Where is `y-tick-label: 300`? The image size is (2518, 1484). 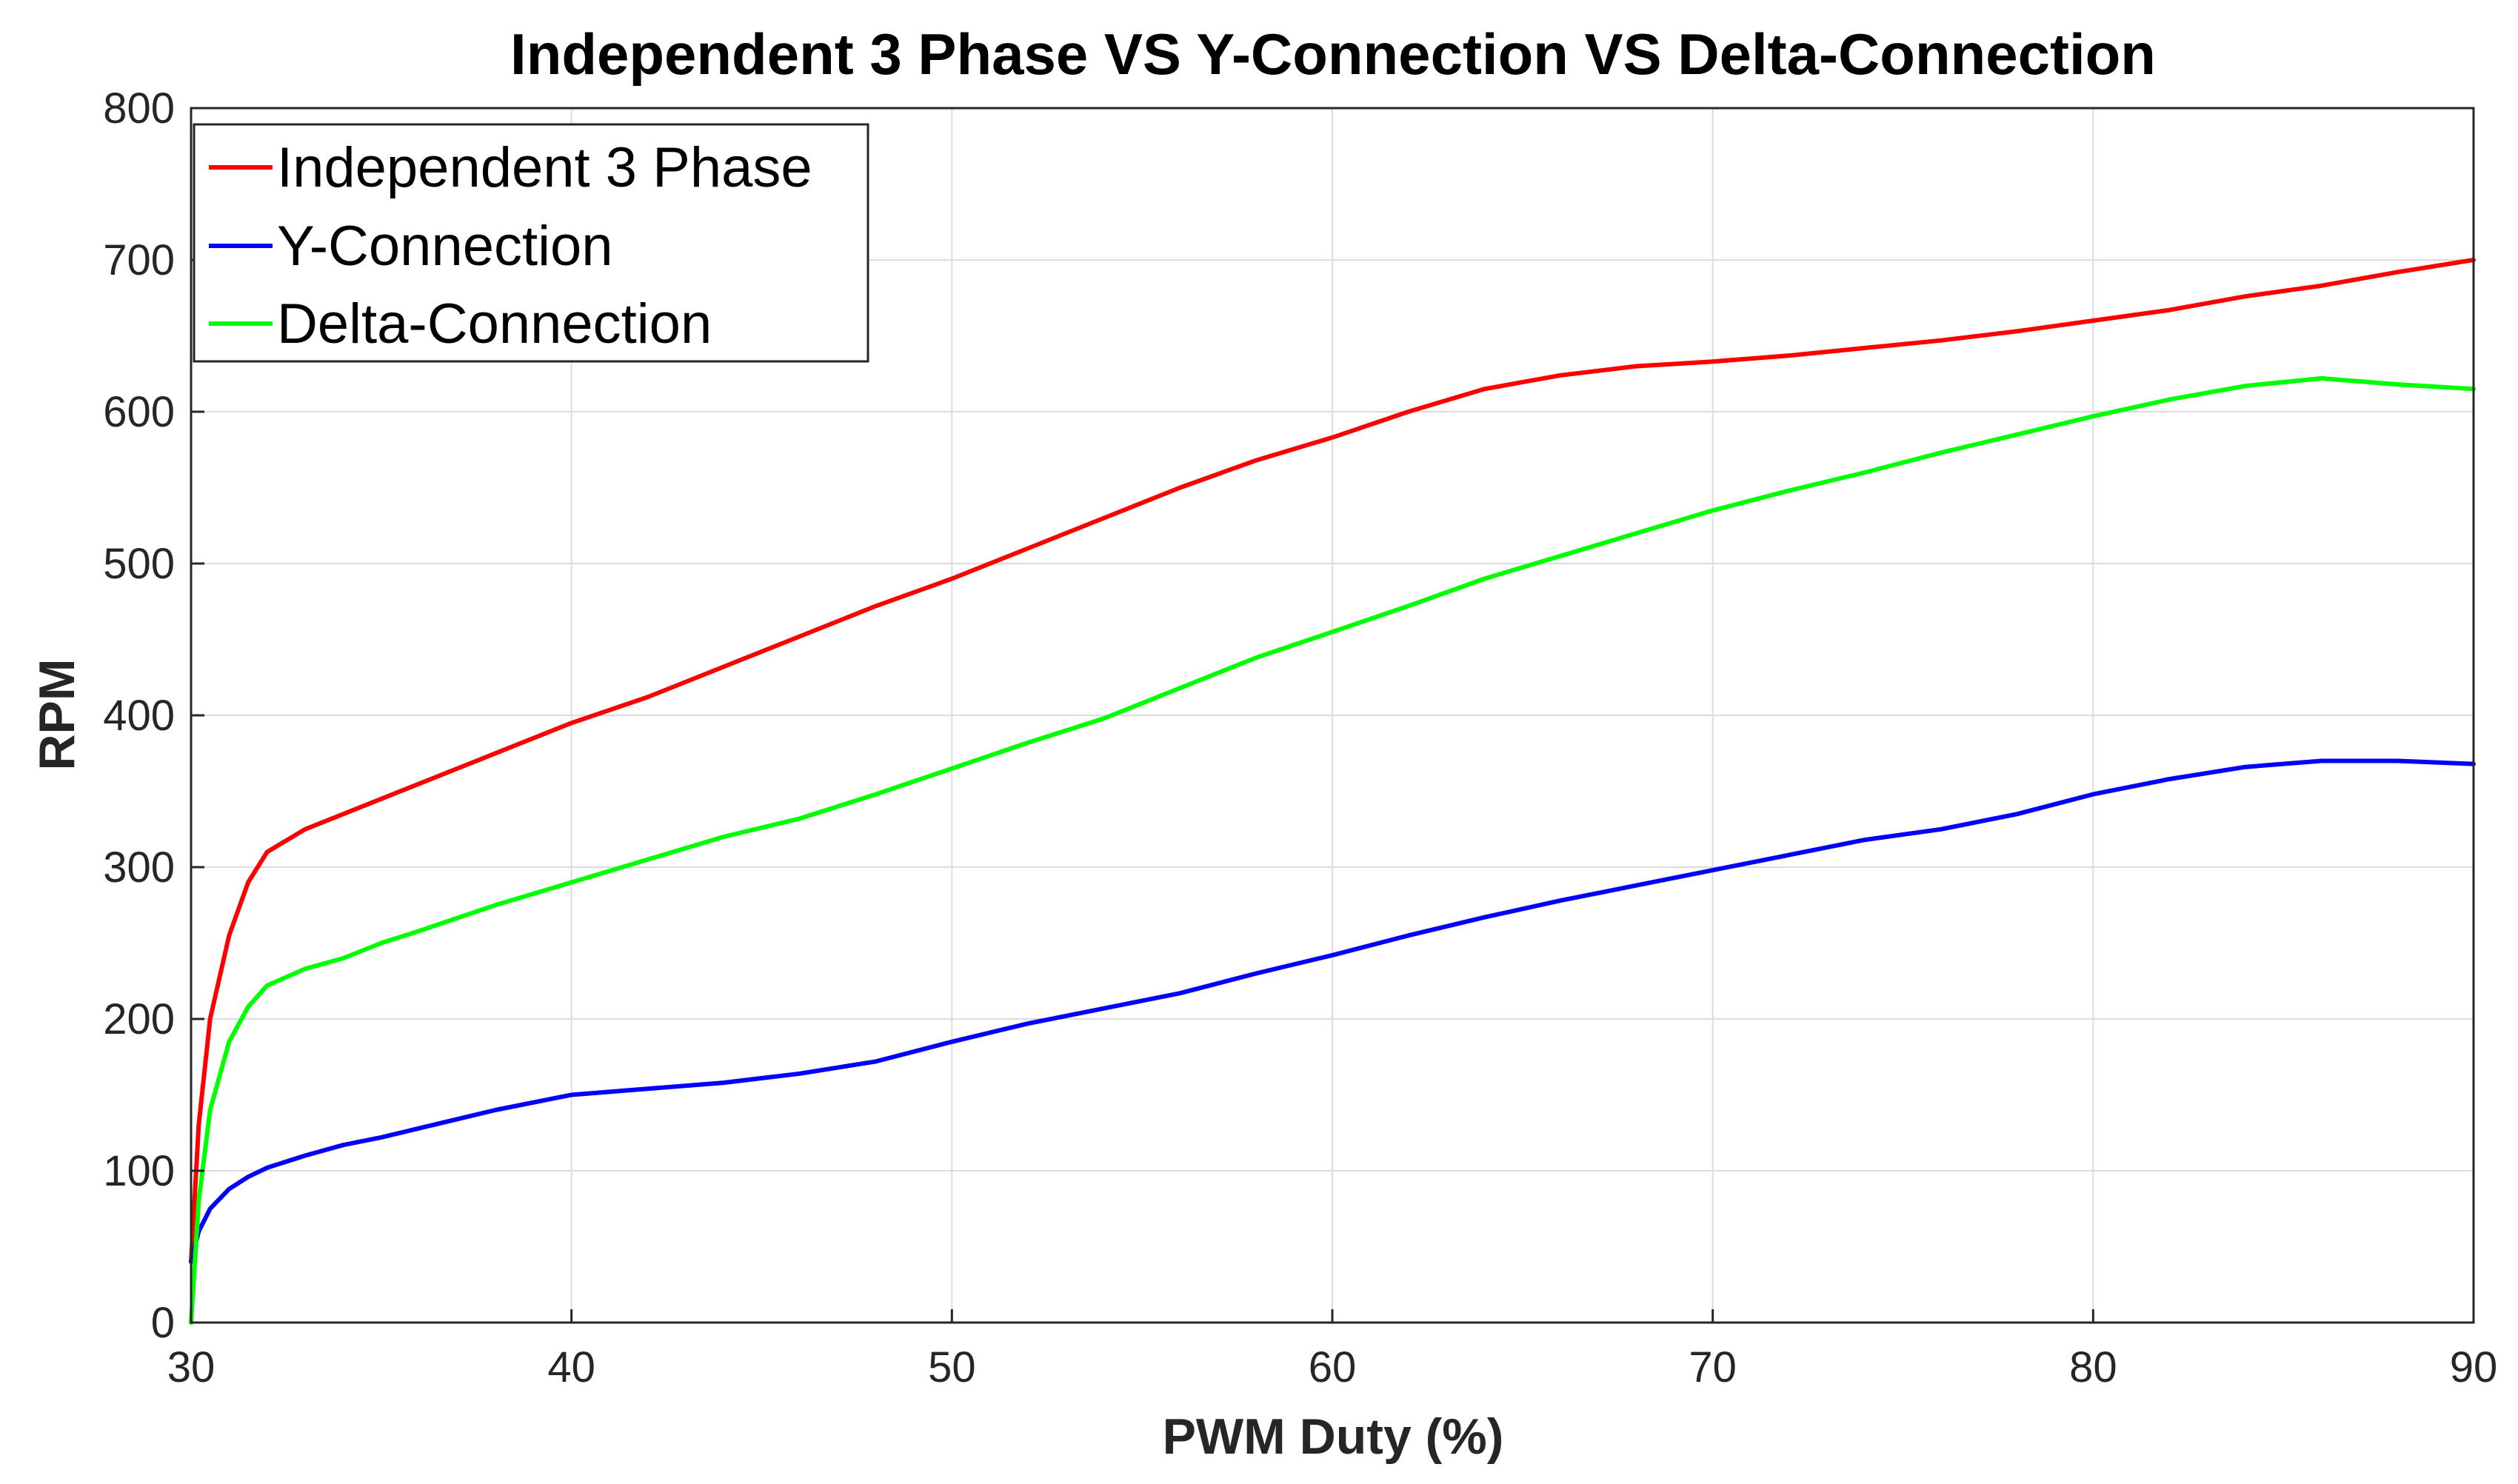
y-tick-label: 300 is located at coordinates (139, 867).